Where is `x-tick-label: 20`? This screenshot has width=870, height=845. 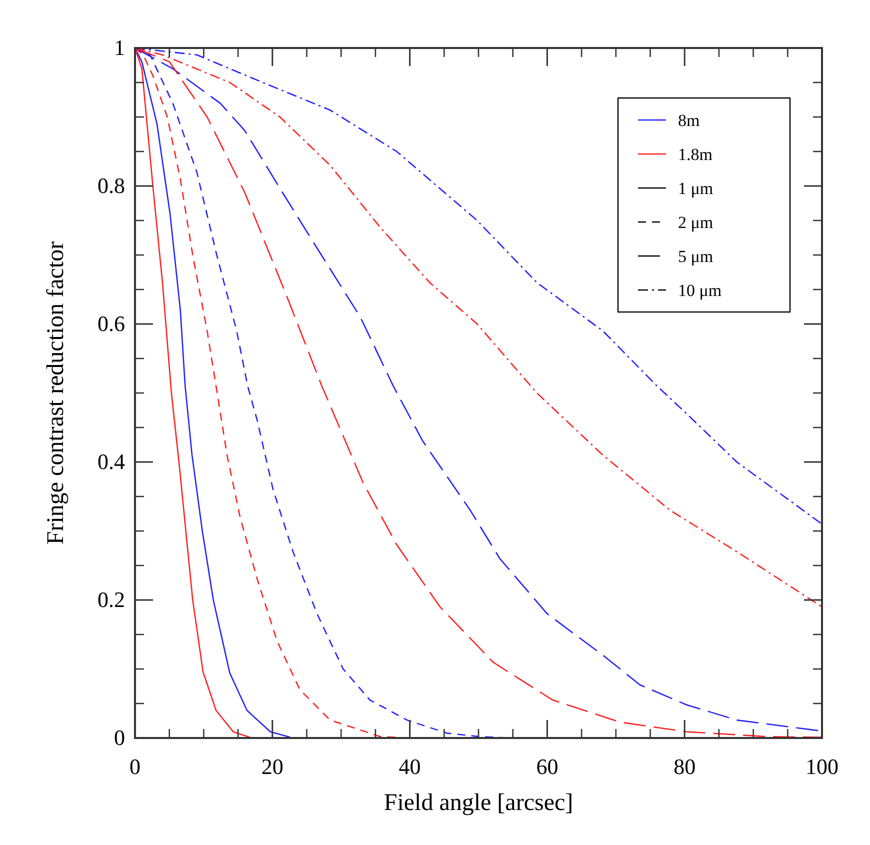 x-tick-label: 20 is located at coordinates (272, 766).